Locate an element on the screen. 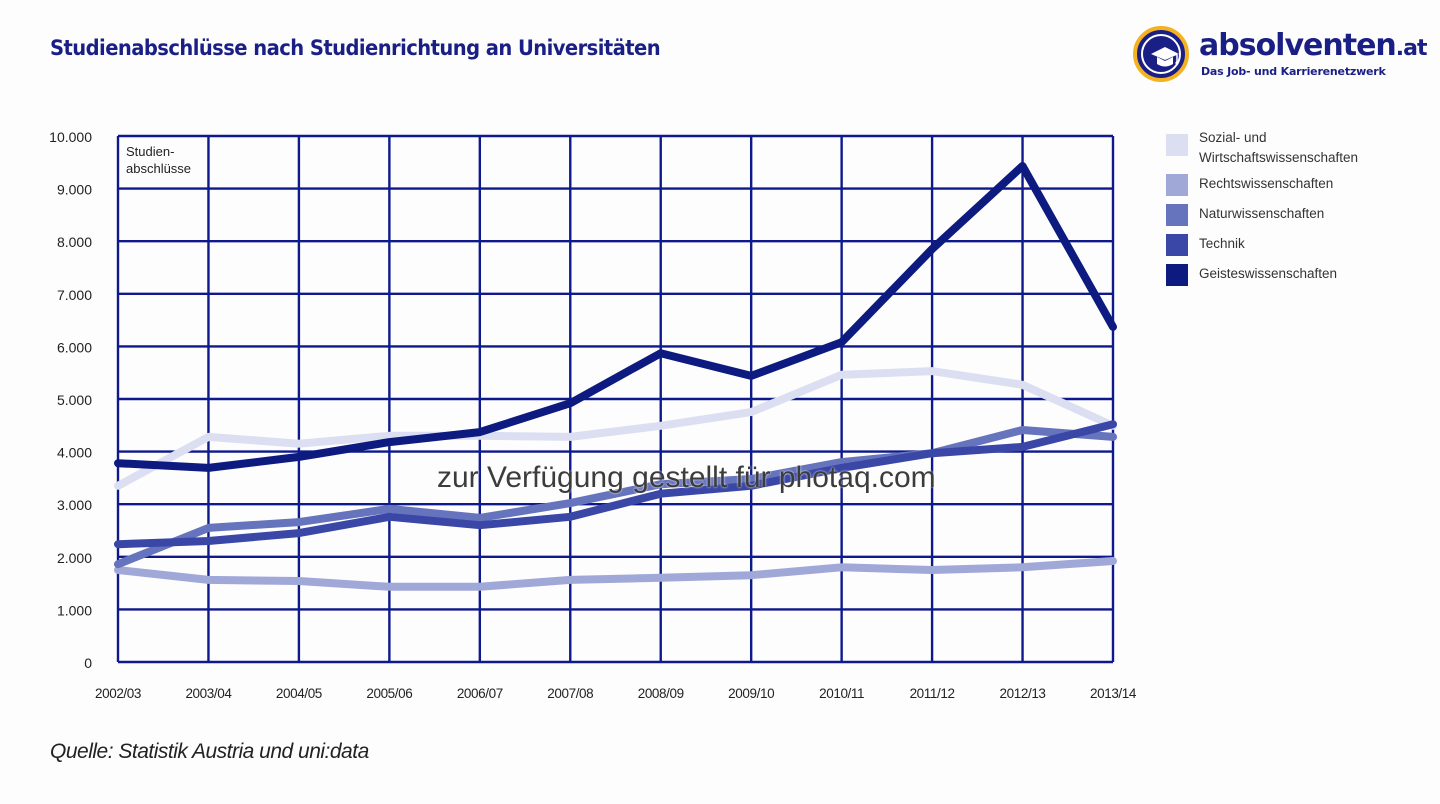 The image size is (1440, 804). x-tick-label: 2006/07 is located at coordinates (480, 693).